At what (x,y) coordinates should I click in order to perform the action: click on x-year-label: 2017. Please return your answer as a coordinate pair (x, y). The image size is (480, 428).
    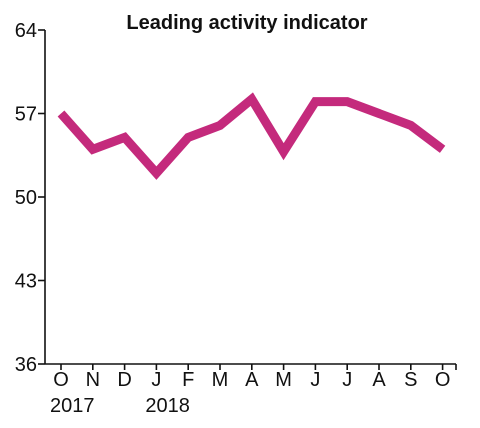
    Looking at the image, I should click on (72, 406).